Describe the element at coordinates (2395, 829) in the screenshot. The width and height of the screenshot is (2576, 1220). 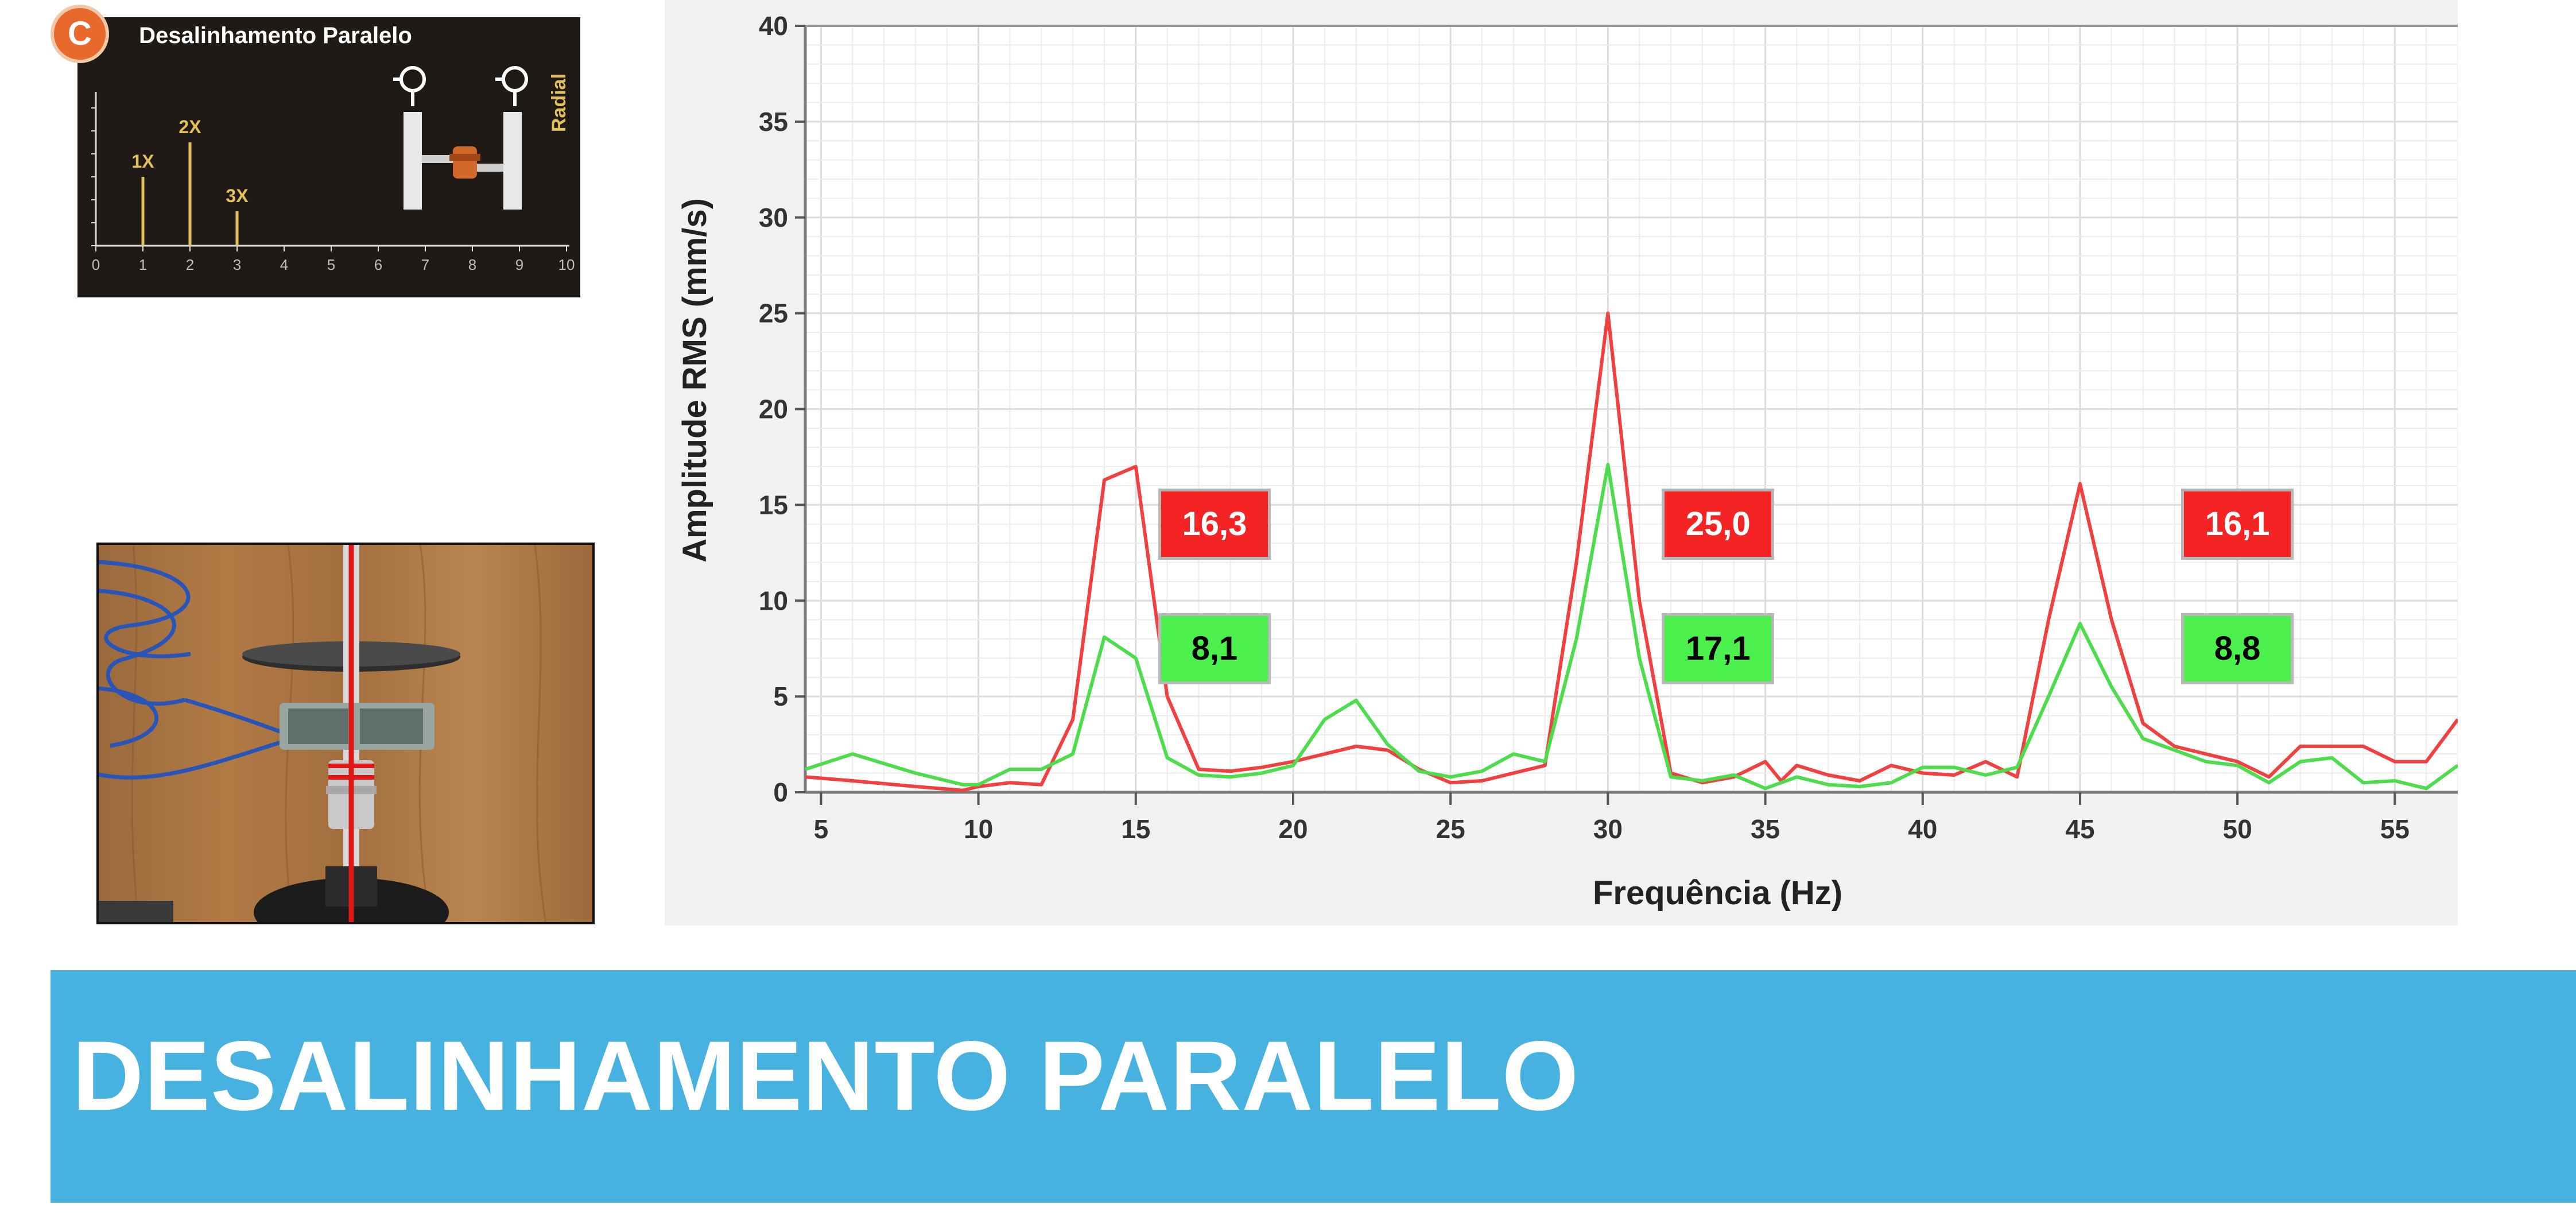
I see `x-tick-label: 55` at that location.